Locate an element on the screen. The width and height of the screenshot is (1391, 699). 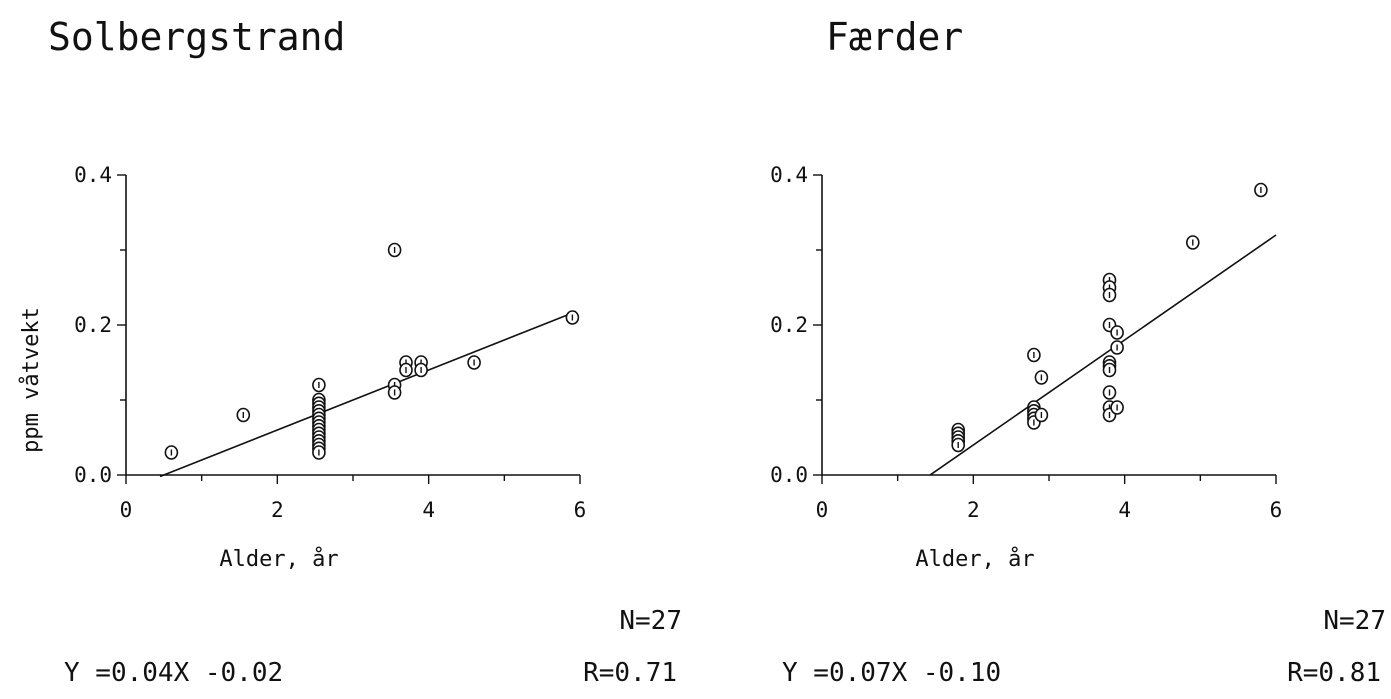
r-label: R=0.71 is located at coordinates (630, 673).